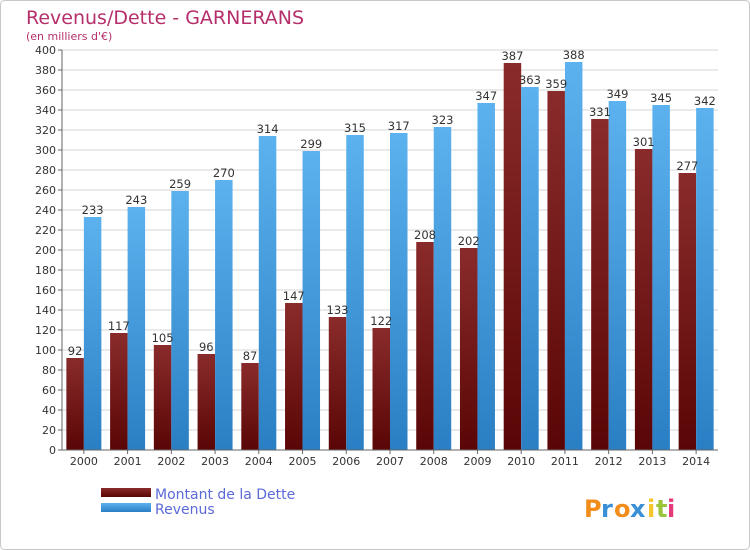  I want to click on data-label: 117, so click(119, 326).